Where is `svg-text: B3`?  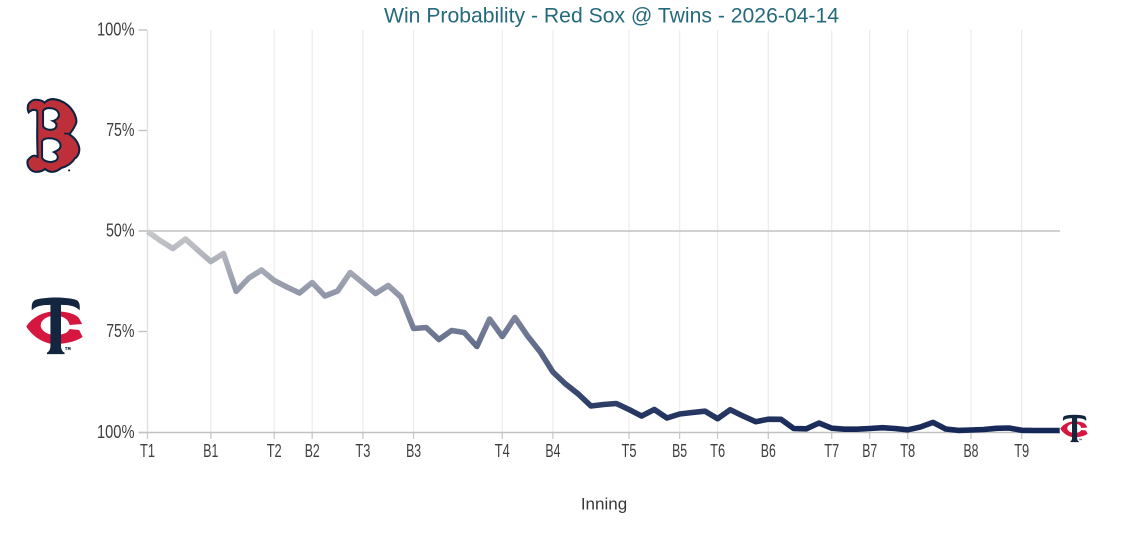
svg-text: B3 is located at coordinates (413, 451).